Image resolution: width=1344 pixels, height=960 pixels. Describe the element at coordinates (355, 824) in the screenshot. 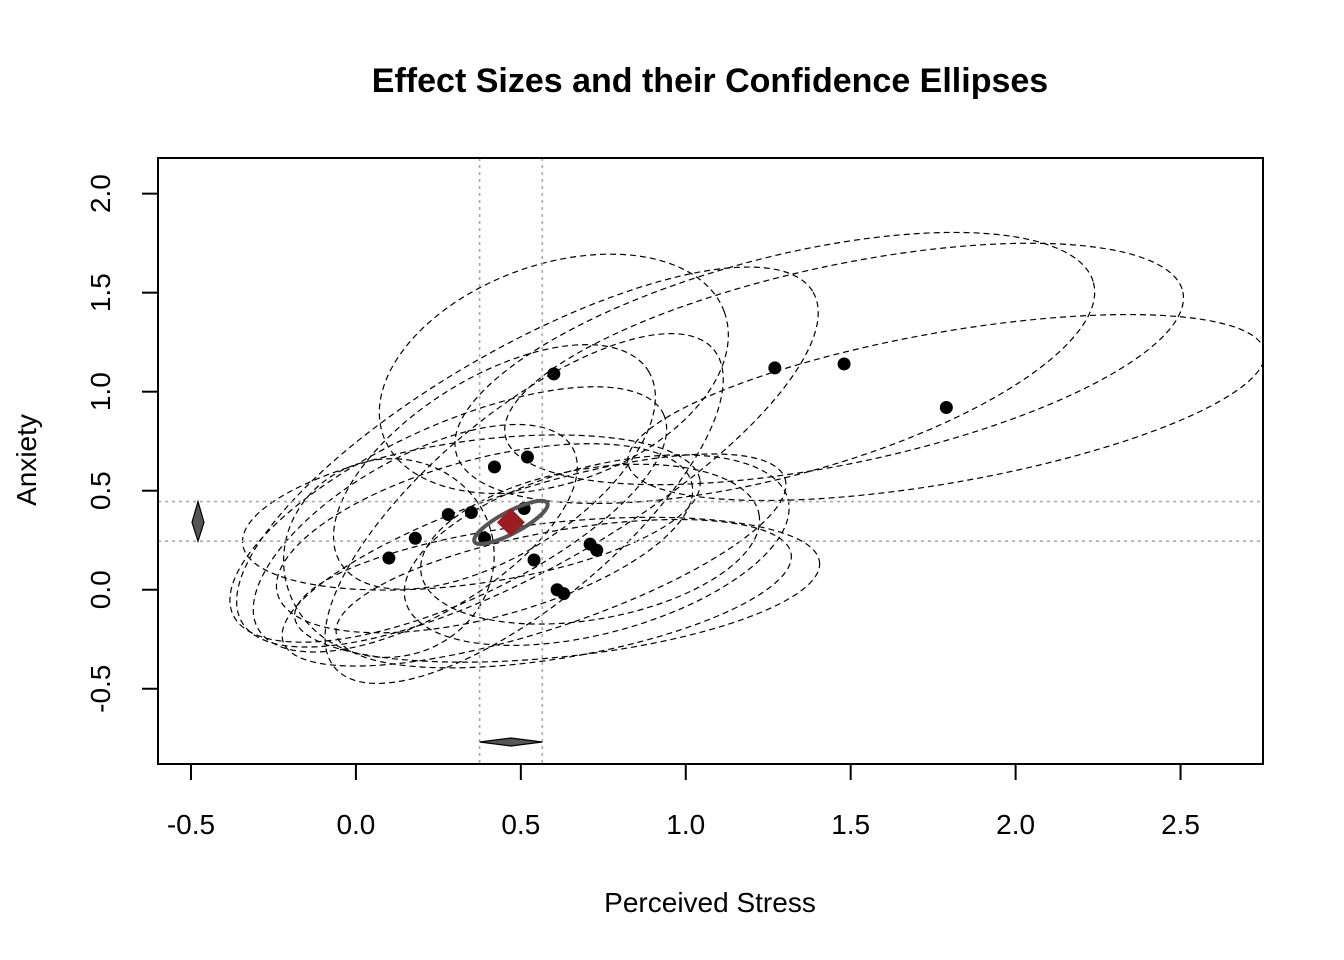

I see `x-tick-label-2: 0.0` at that location.